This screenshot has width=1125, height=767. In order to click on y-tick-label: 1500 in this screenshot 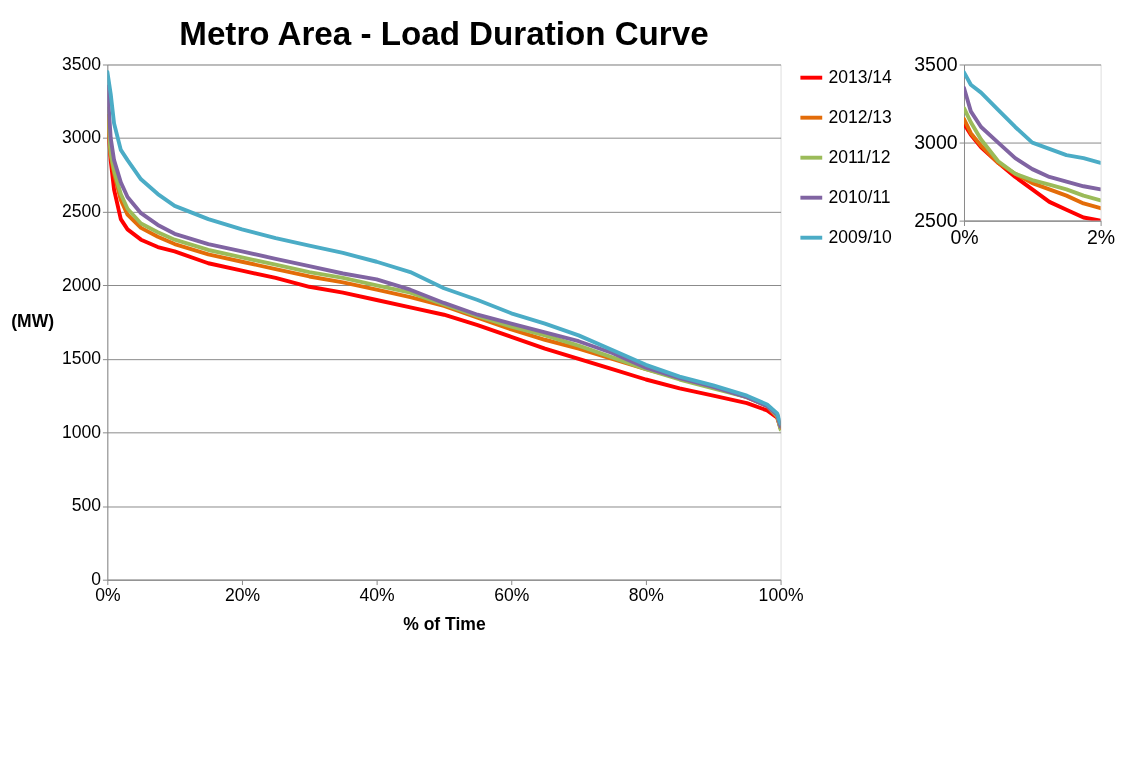, I will do `click(81, 358)`.